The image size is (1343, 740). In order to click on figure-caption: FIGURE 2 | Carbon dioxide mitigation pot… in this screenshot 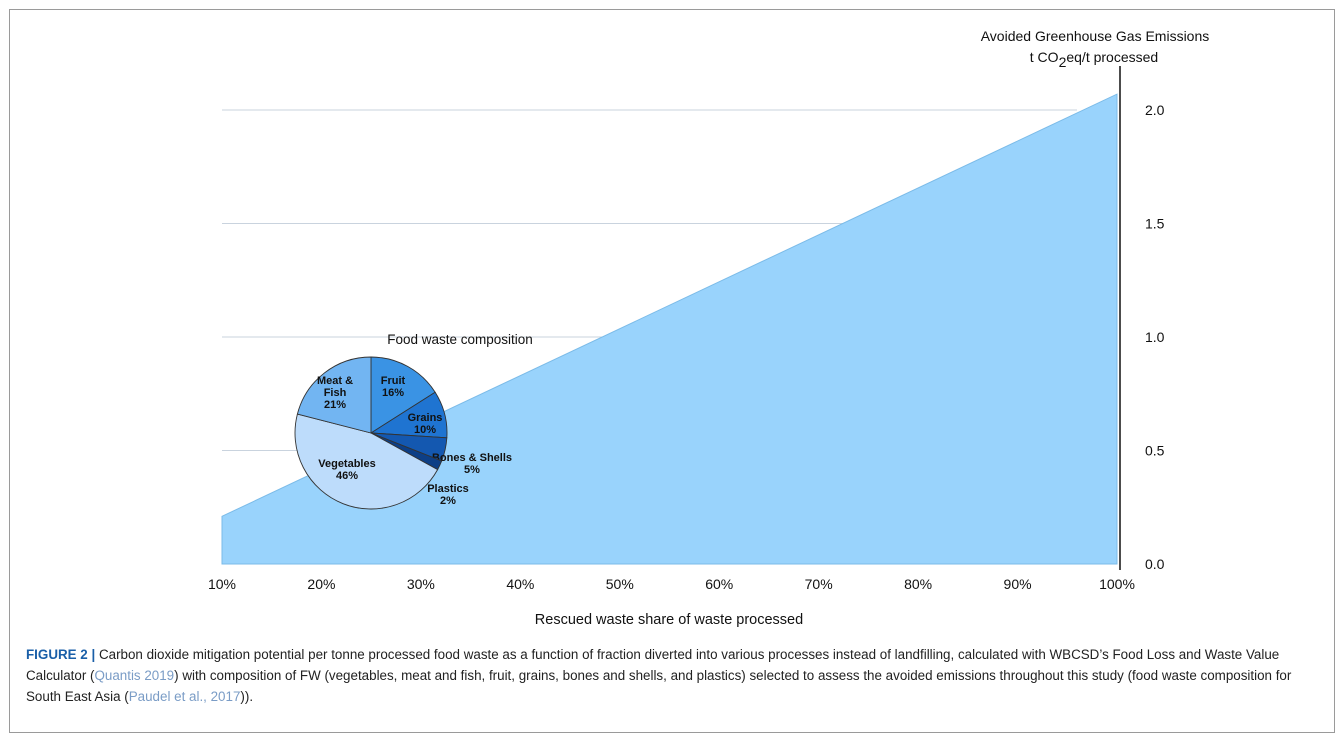, I will do `click(673, 675)`.